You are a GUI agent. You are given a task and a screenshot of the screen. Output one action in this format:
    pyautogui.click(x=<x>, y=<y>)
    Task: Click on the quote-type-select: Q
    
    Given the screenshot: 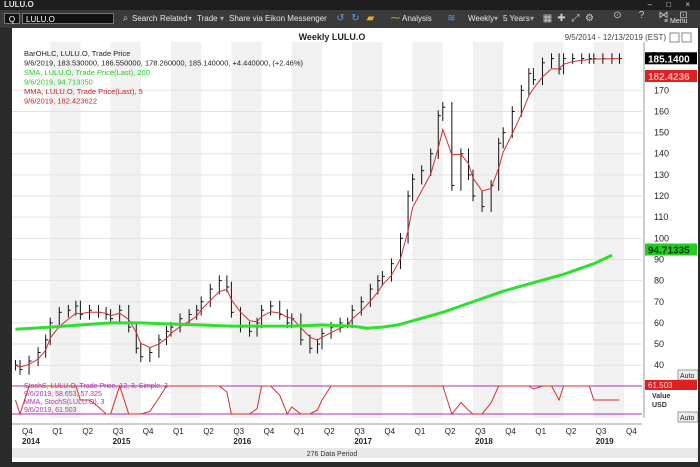 What is the action you would take?
    pyautogui.click(x=12, y=18)
    